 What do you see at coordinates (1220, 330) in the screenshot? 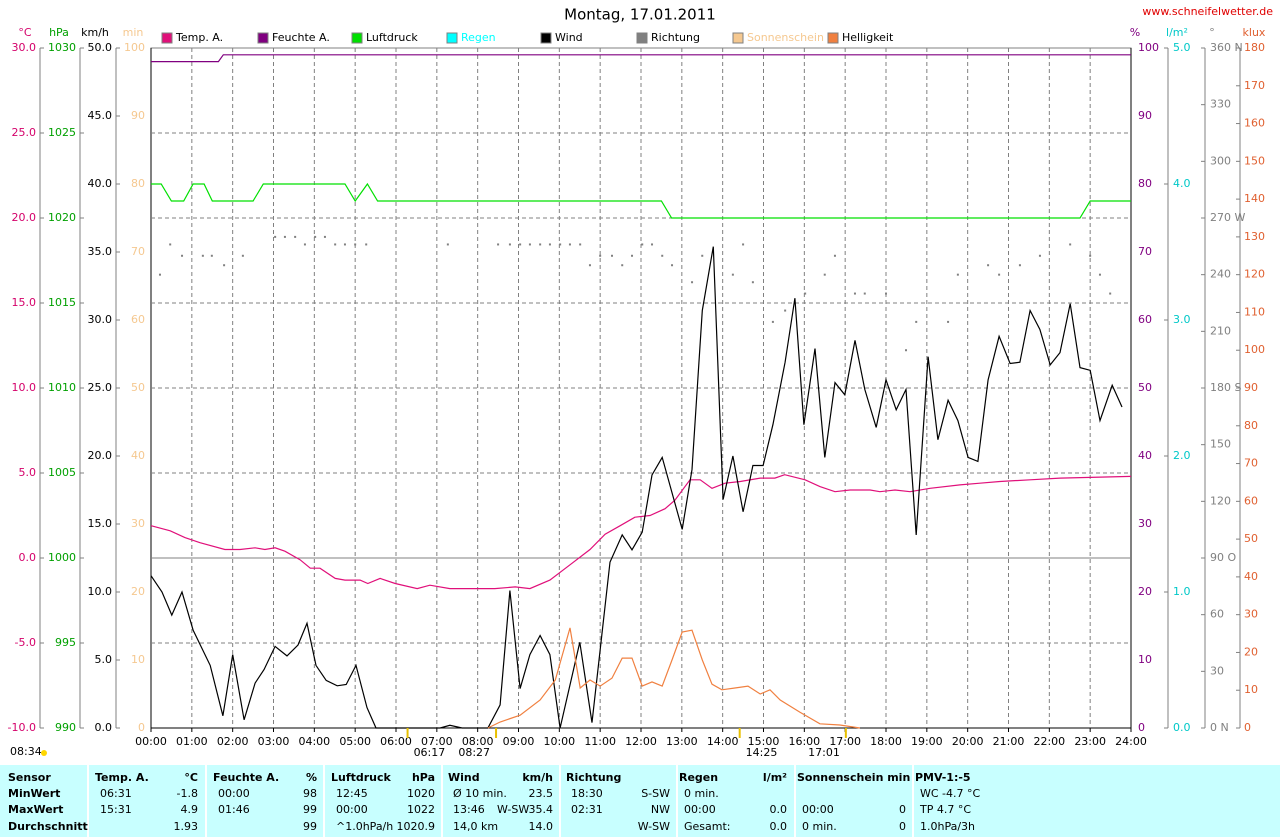
I see `y-tick-label: 210` at bounding box center [1220, 330].